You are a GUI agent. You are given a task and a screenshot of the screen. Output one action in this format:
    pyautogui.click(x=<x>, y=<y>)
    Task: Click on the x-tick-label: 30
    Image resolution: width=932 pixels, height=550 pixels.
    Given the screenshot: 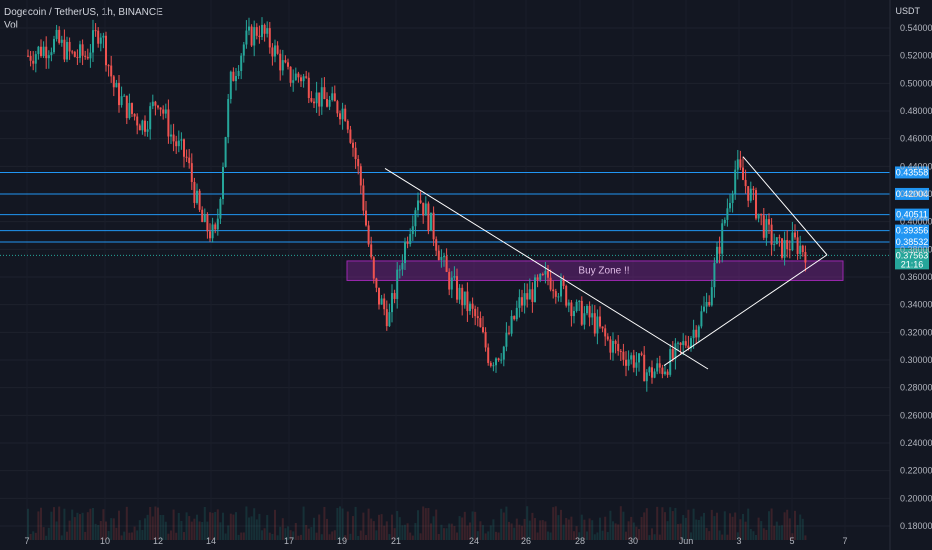 What is the action you would take?
    pyautogui.click(x=633, y=541)
    